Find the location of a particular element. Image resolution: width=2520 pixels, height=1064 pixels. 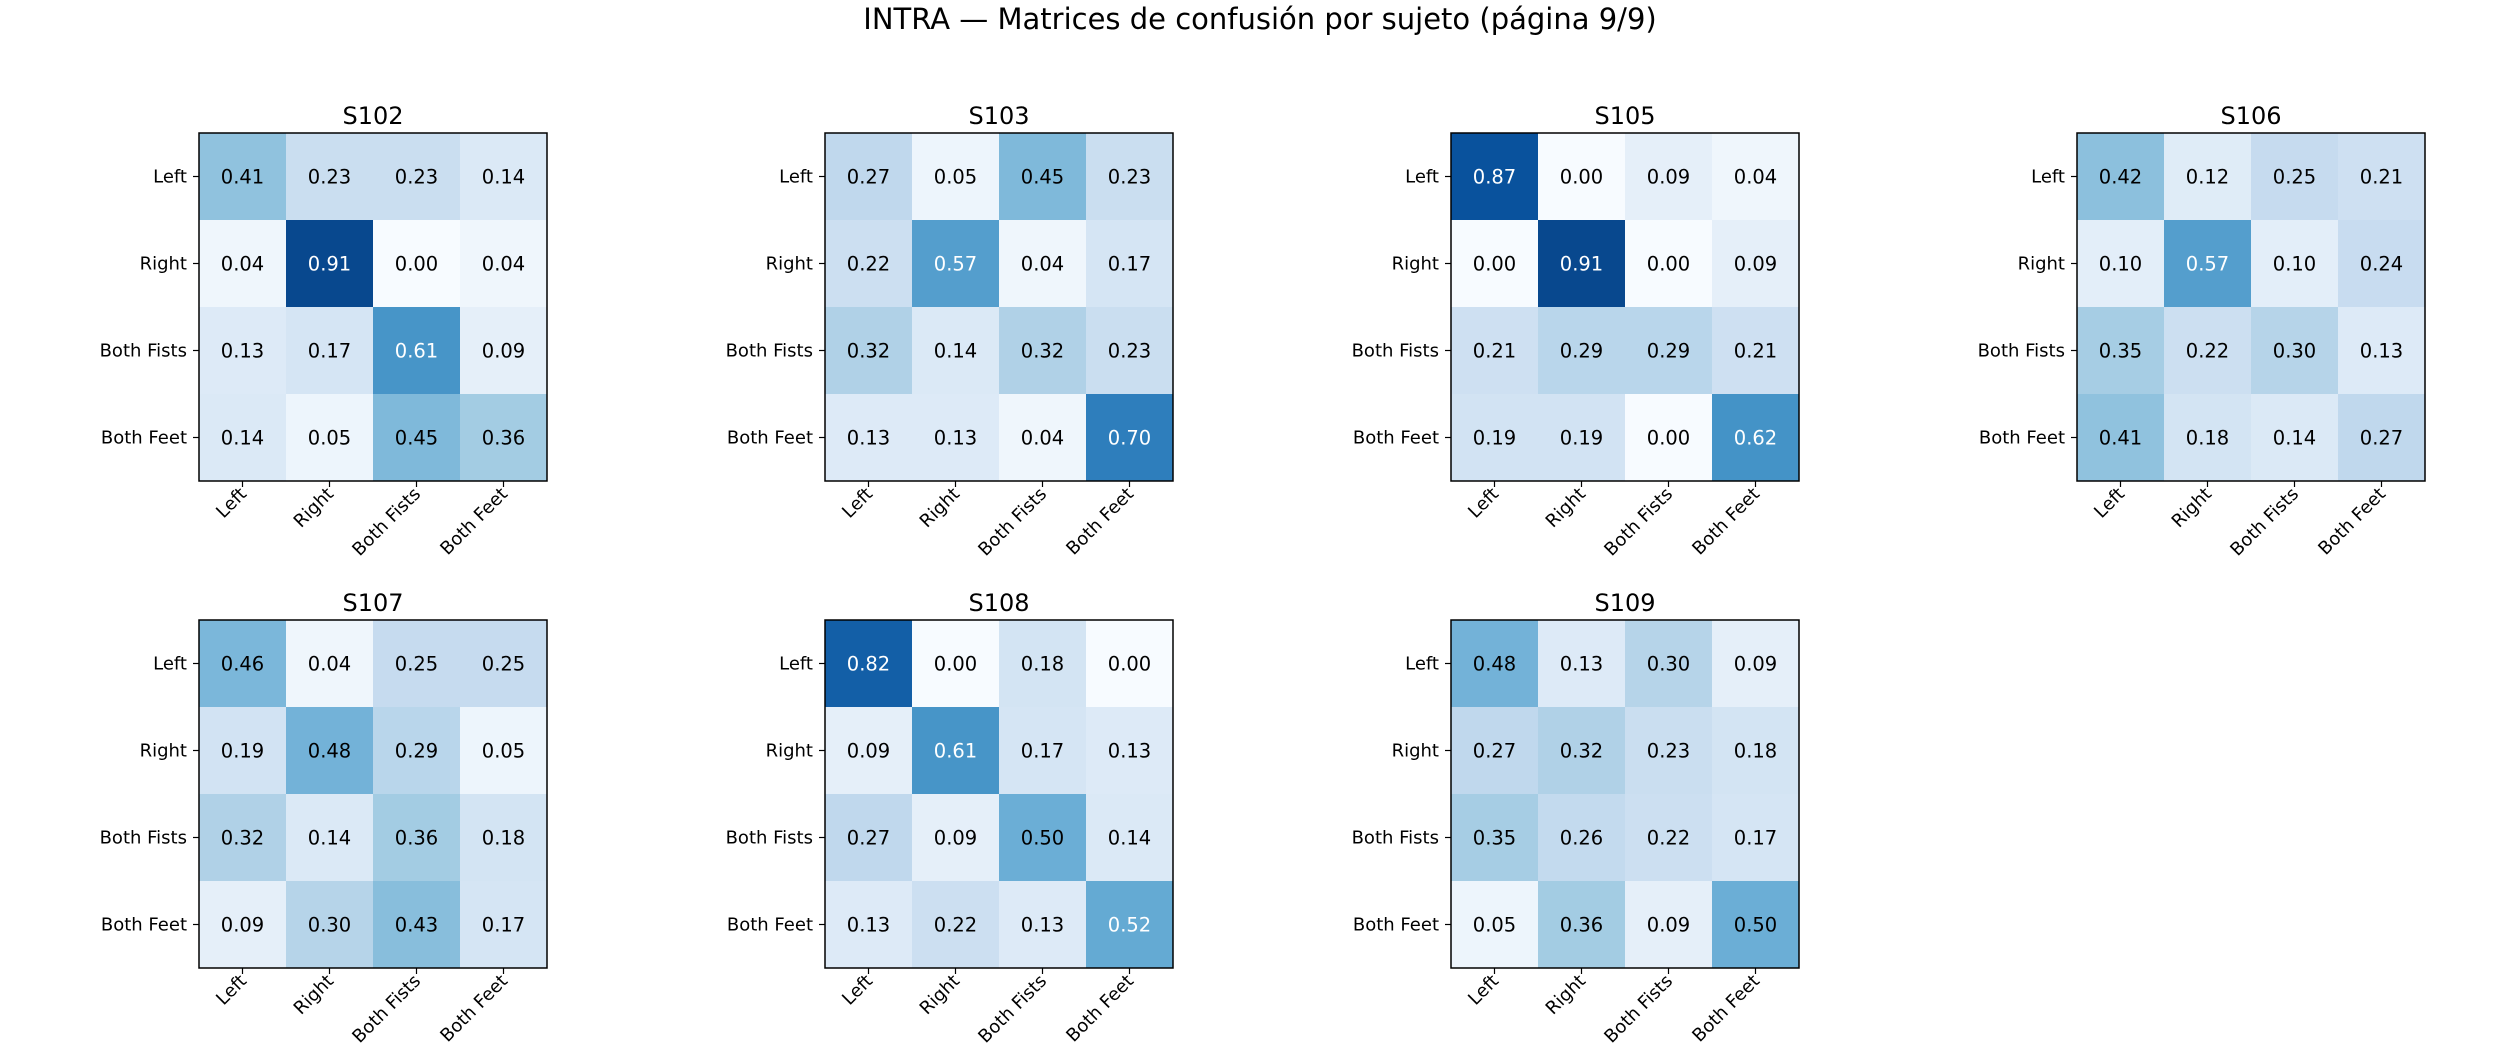

cell-value-label: 0.29 is located at coordinates (416, 751).